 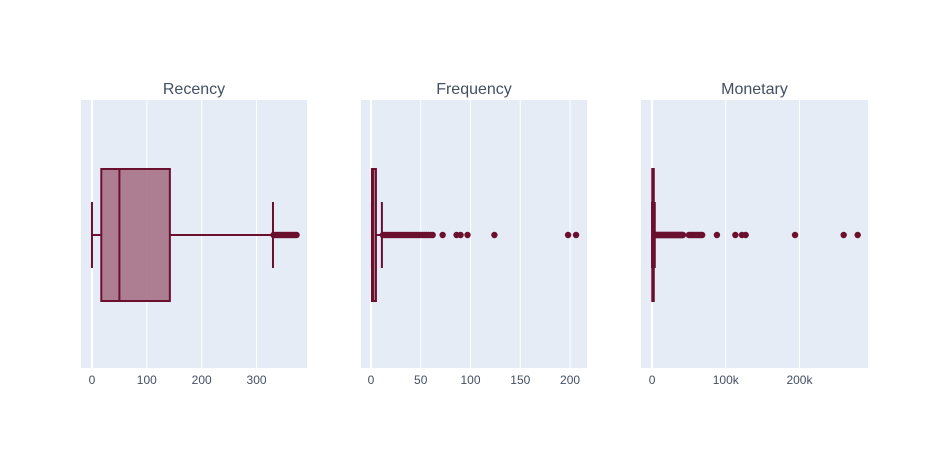 What do you see at coordinates (726, 380) in the screenshot?
I see `monetary-tick-label: 100k` at bounding box center [726, 380].